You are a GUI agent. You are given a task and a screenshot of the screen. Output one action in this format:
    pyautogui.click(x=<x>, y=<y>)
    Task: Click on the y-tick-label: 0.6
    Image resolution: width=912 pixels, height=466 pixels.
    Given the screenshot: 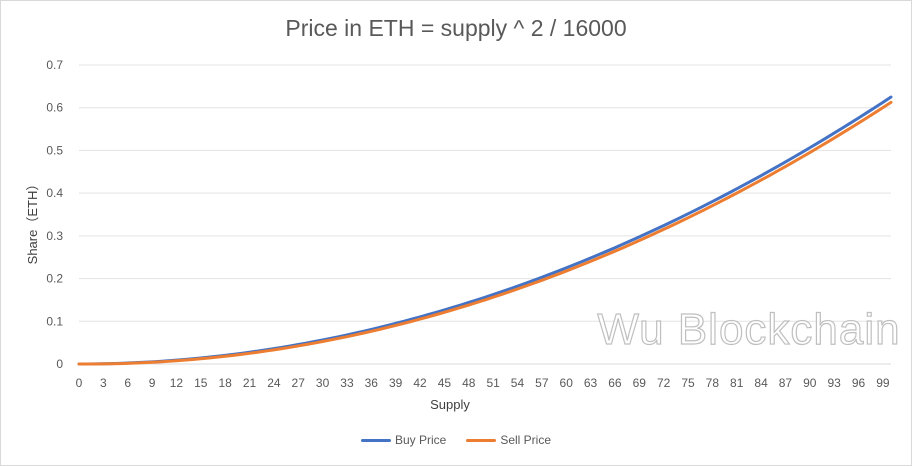 What is the action you would take?
    pyautogui.click(x=54, y=108)
    